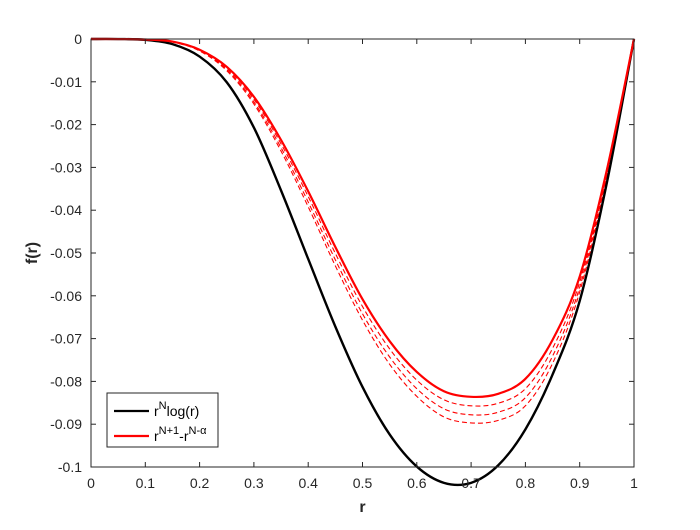  What do you see at coordinates (169, 431) in the screenshot?
I see `legend-sup: N+1` at bounding box center [169, 431].